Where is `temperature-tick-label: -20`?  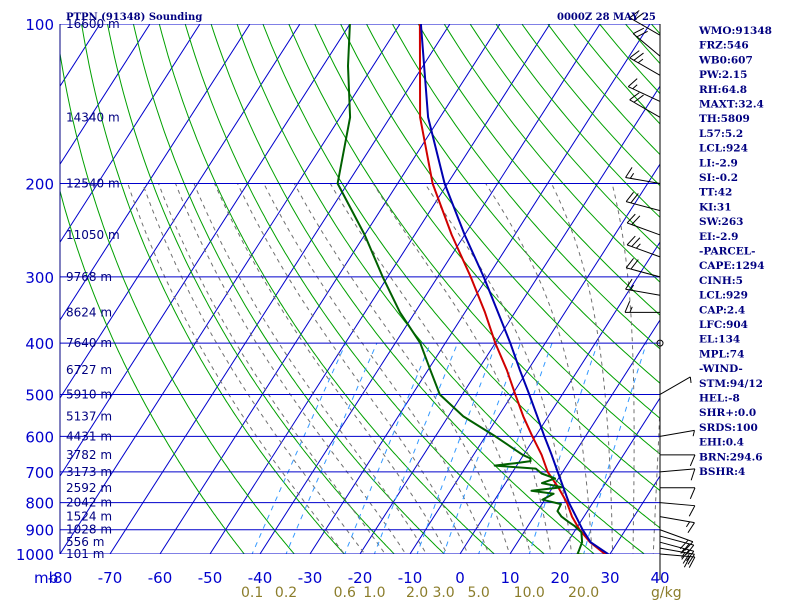
temperature-tick-label: -20 is located at coordinates (360, 578).